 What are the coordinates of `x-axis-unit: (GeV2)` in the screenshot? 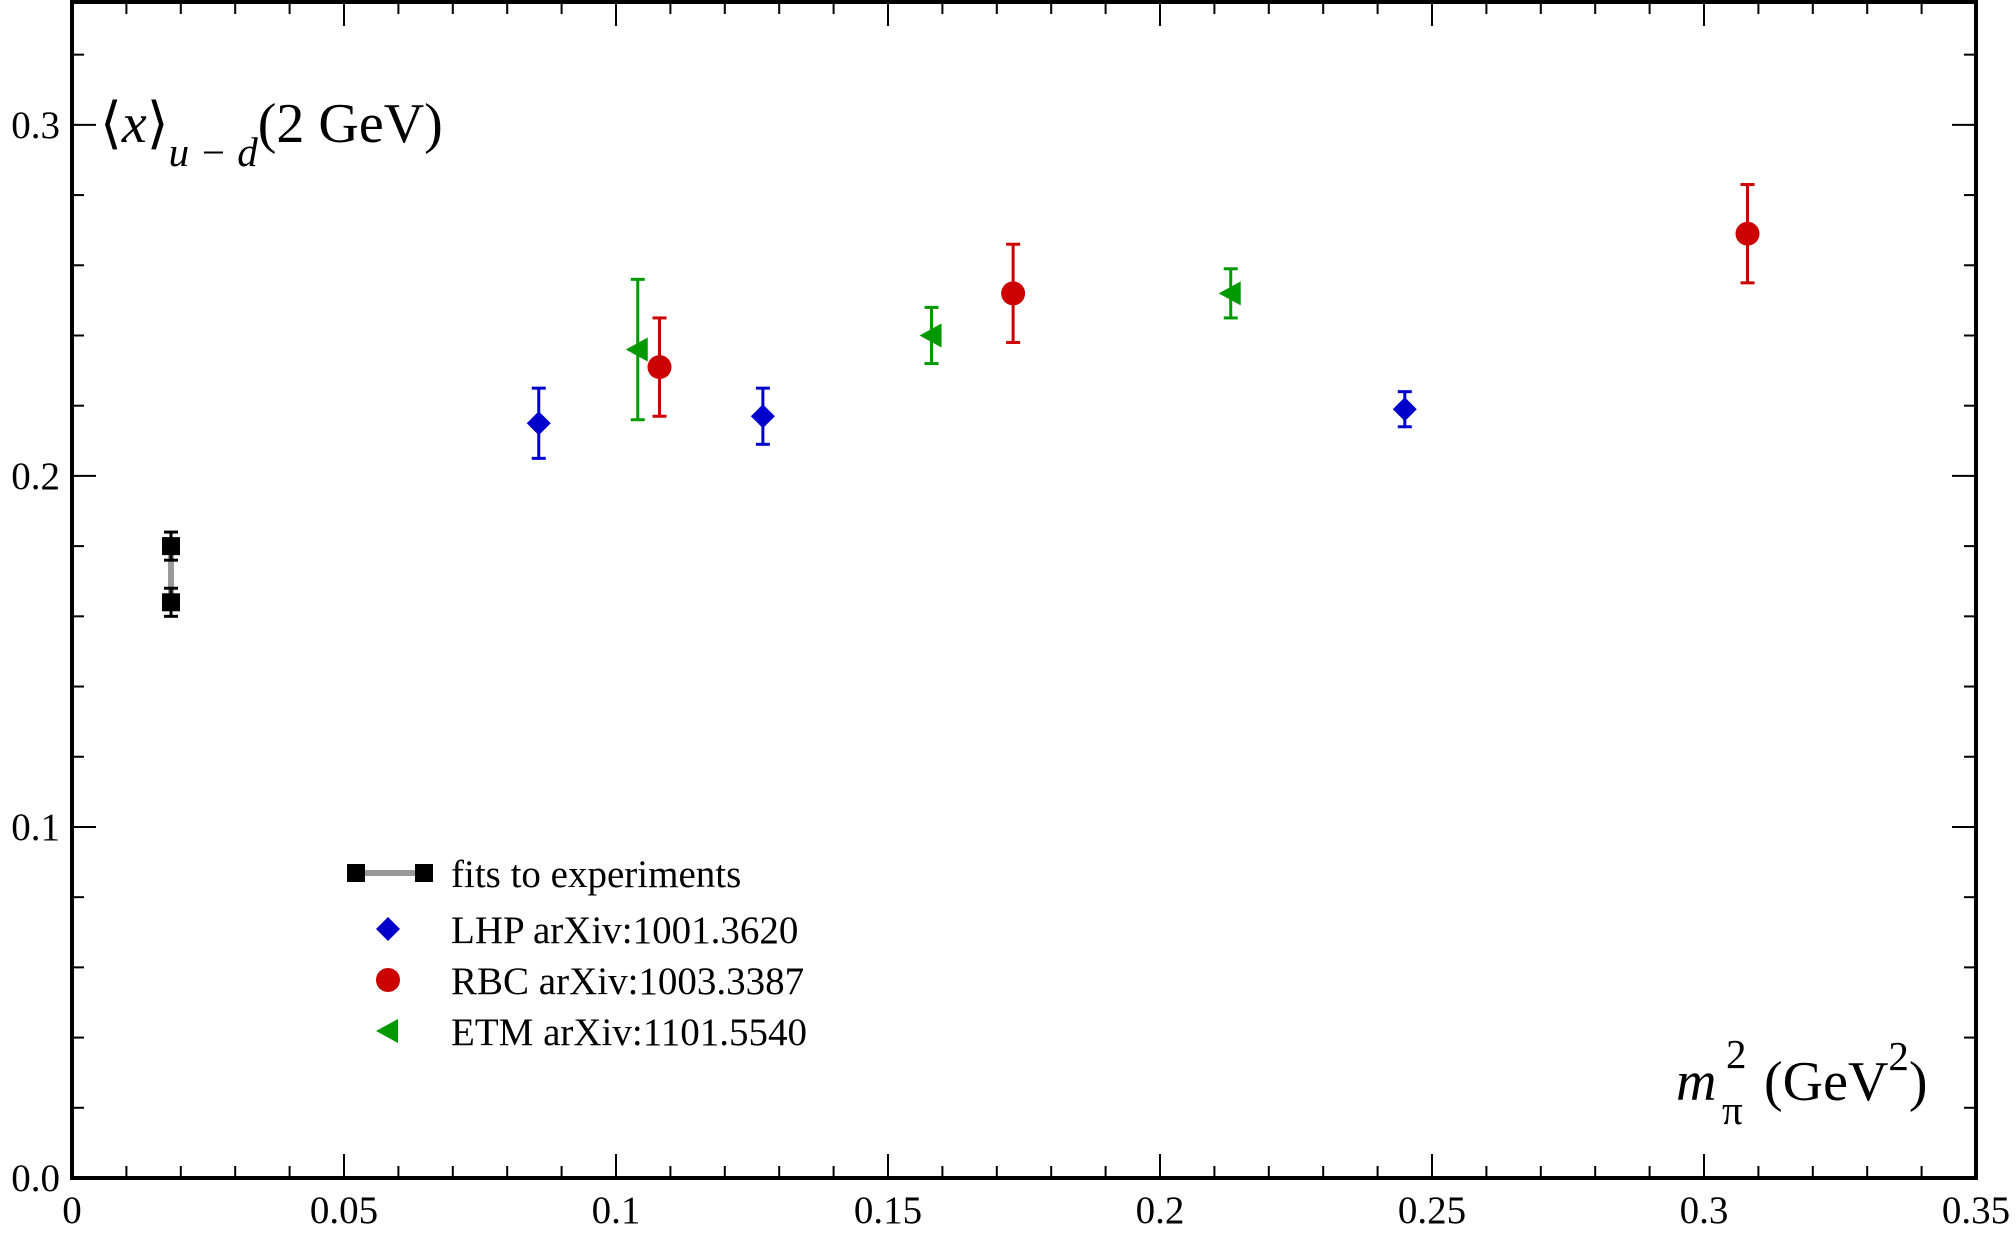 It's located at (1846, 1073).